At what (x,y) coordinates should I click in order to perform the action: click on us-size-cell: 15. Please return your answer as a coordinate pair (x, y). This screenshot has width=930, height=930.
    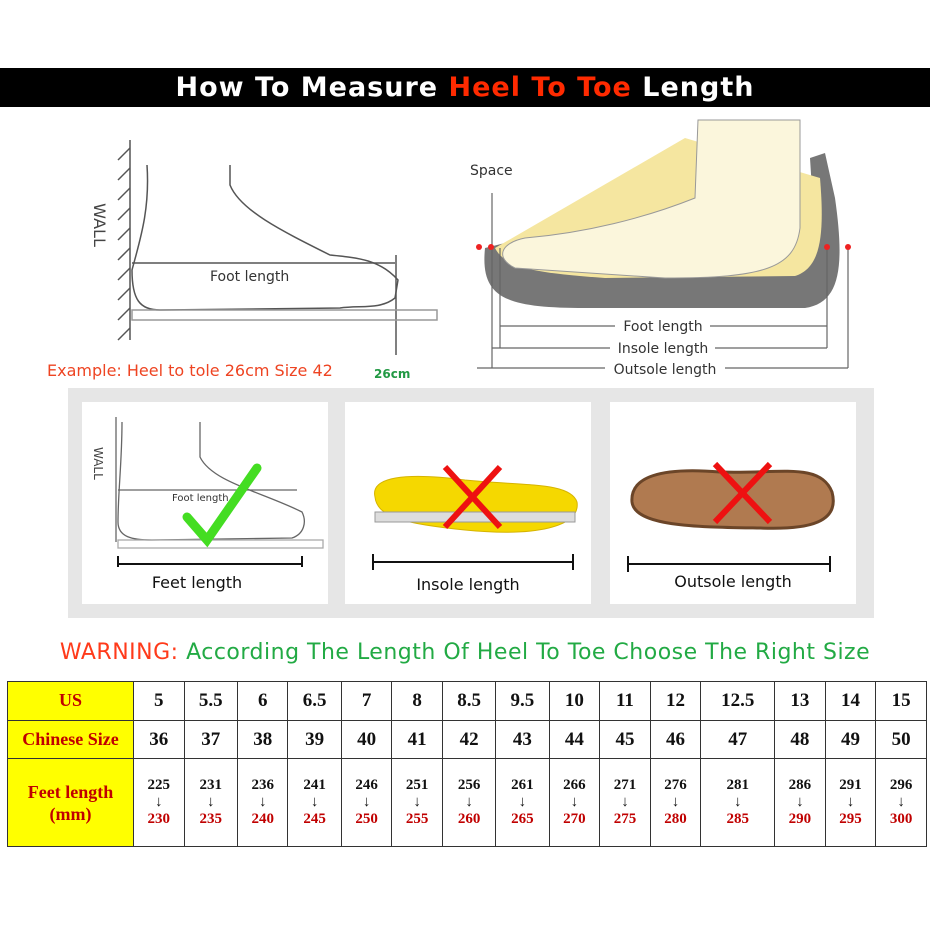
    Looking at the image, I should click on (901, 701).